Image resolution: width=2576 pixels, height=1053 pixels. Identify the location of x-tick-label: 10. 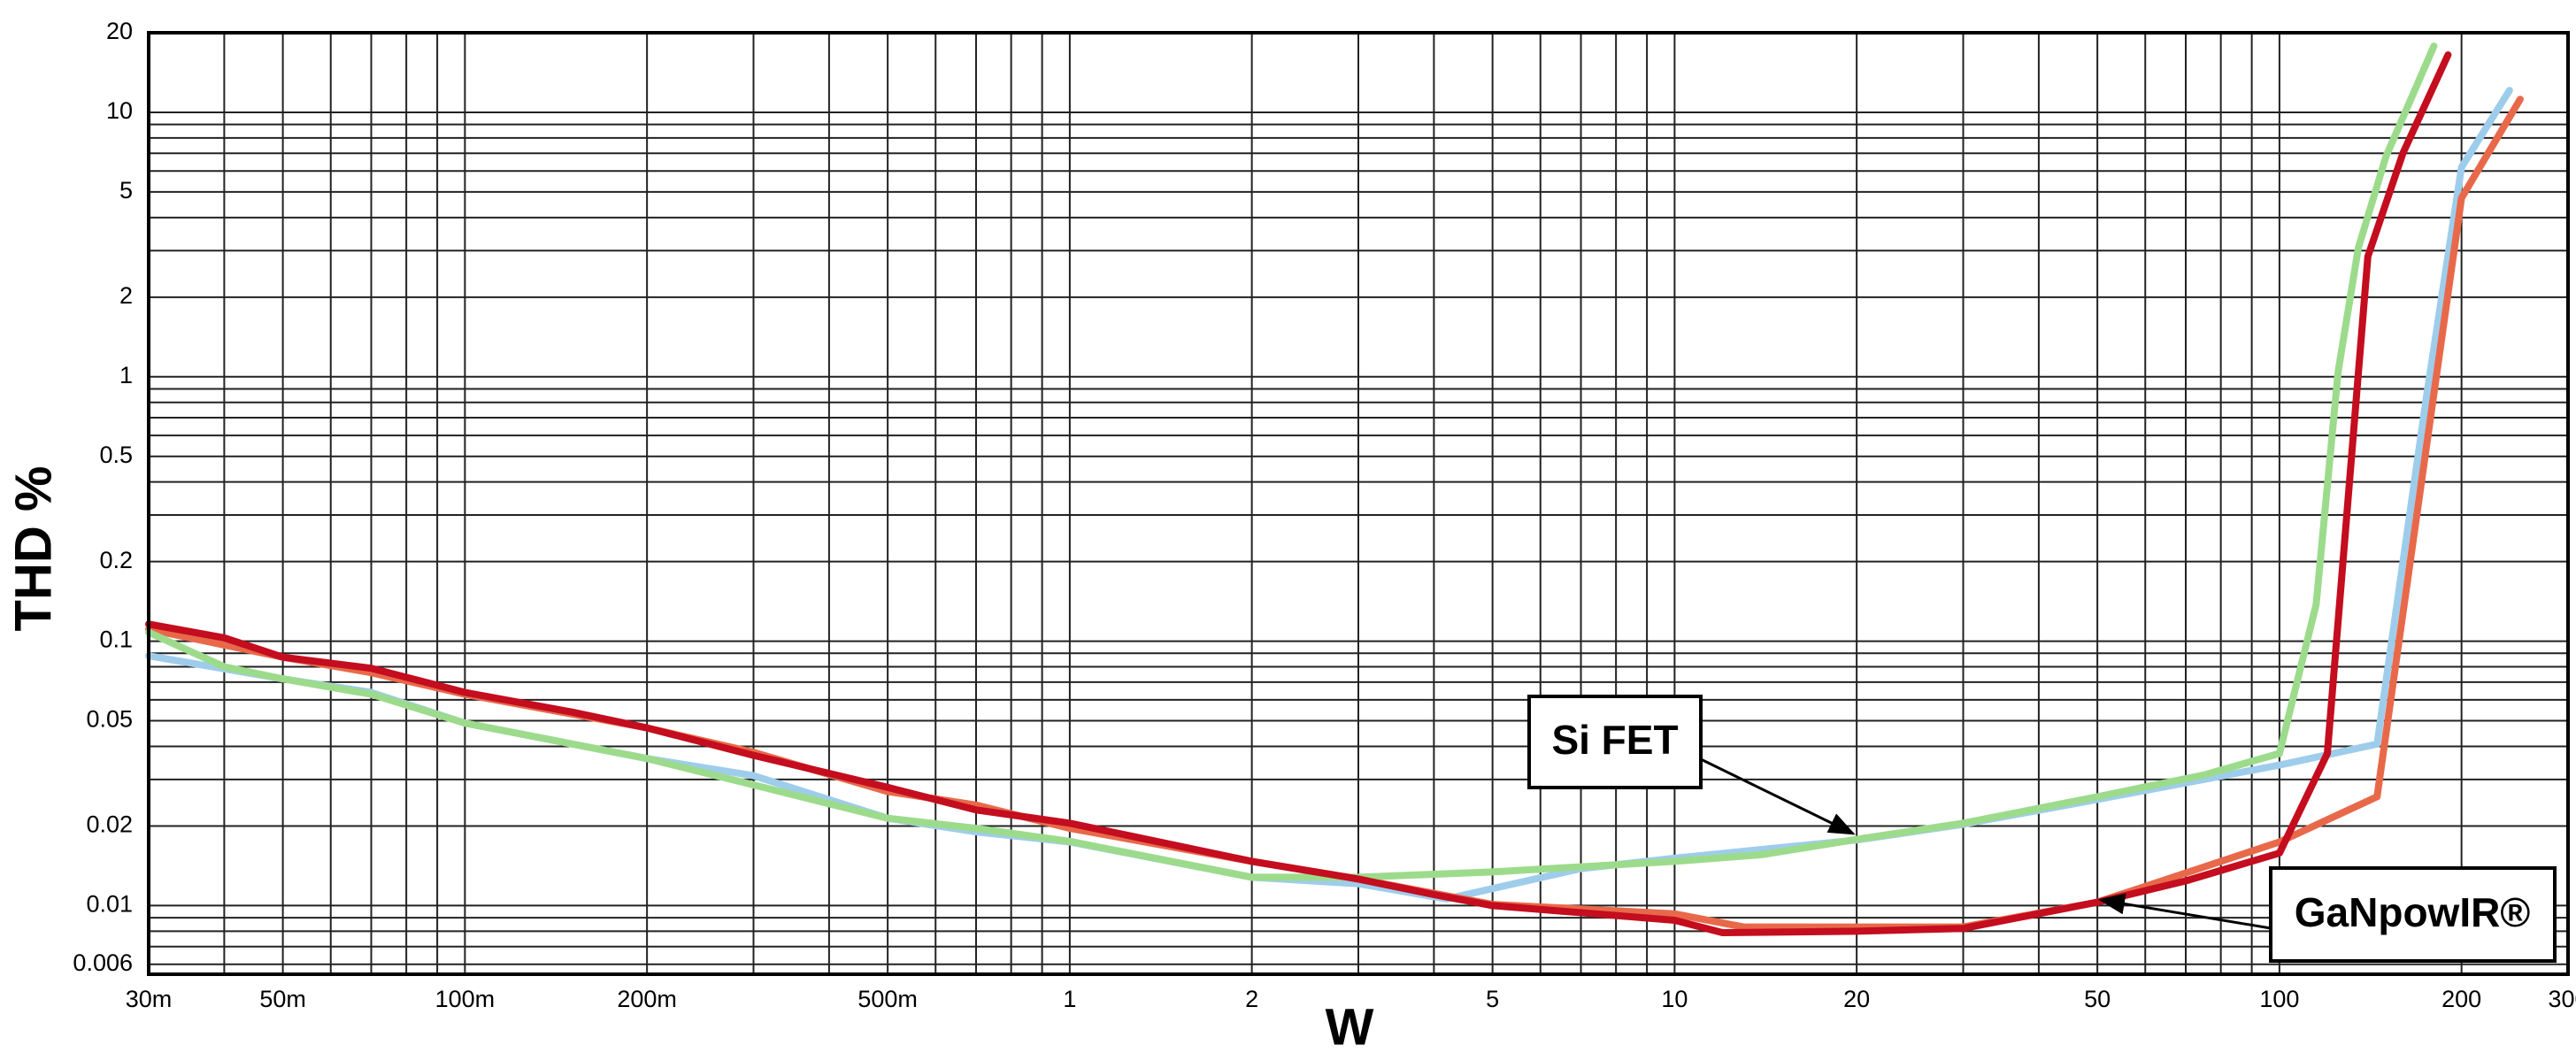
(1674, 999).